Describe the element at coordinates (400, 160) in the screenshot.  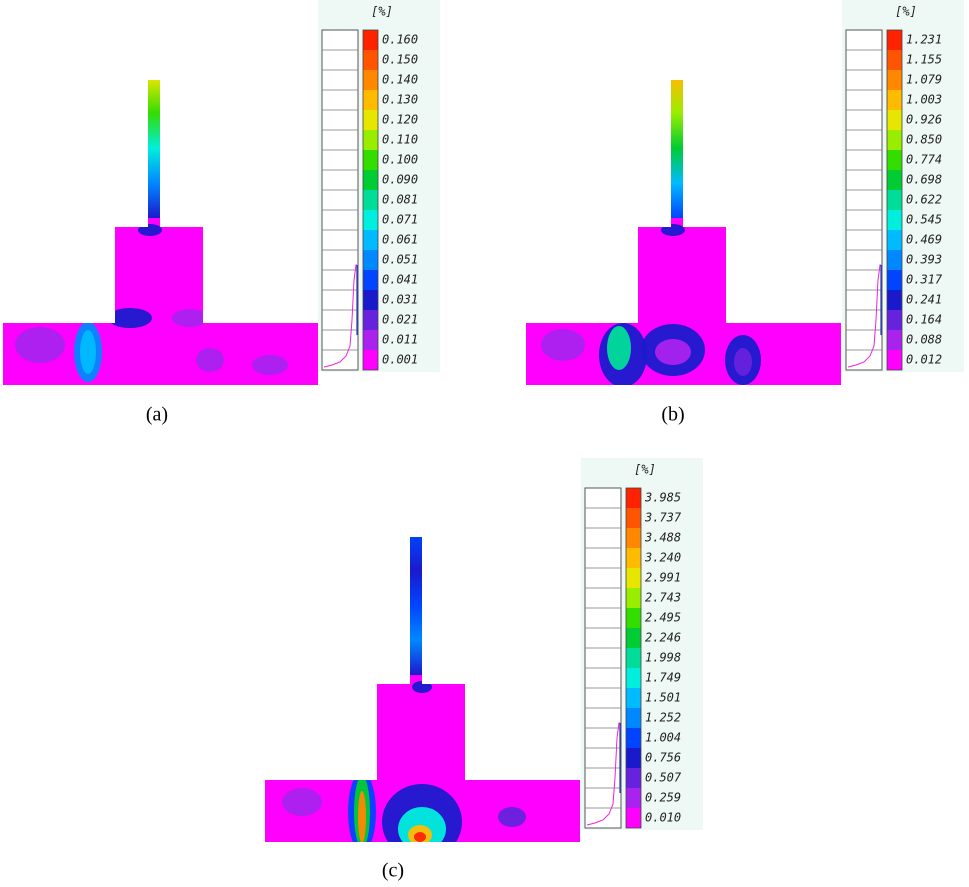
I see `legend-label: 0.100` at that location.